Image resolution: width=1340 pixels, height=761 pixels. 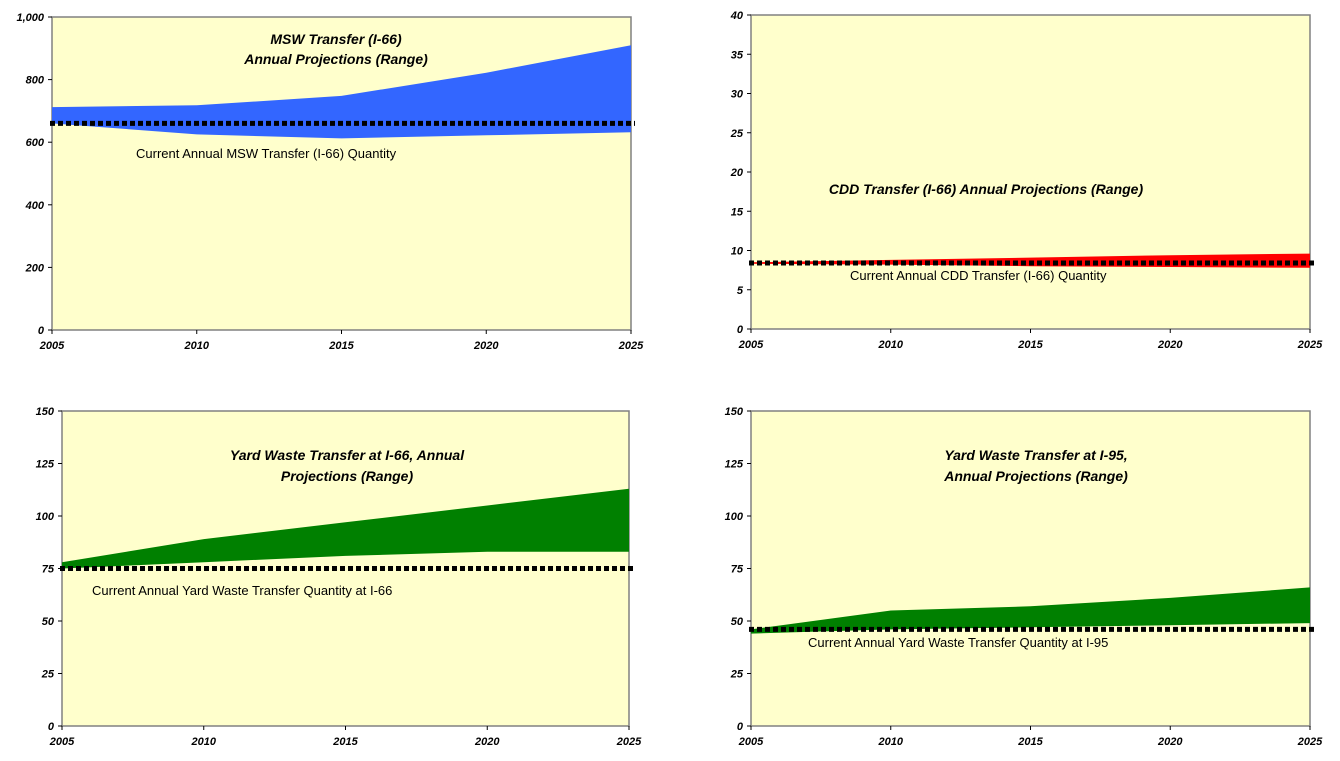 What do you see at coordinates (35, 81) in the screenshot?
I see `y-tick-label: 800` at bounding box center [35, 81].